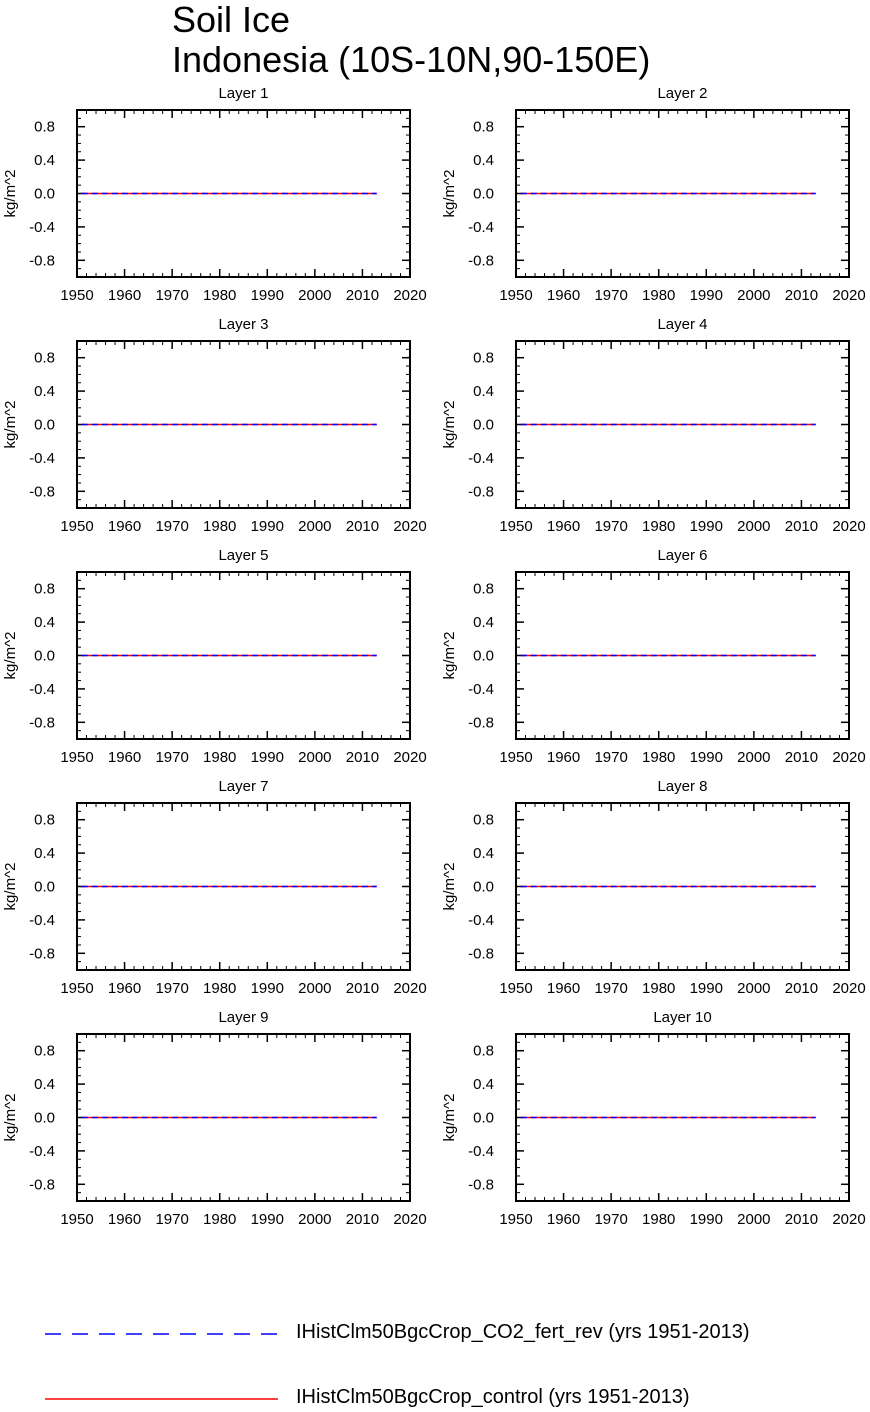 Image resolution: width=870 pixels, height=1412 pixels. I want to click on panel-title: Layer 8, so click(682, 786).